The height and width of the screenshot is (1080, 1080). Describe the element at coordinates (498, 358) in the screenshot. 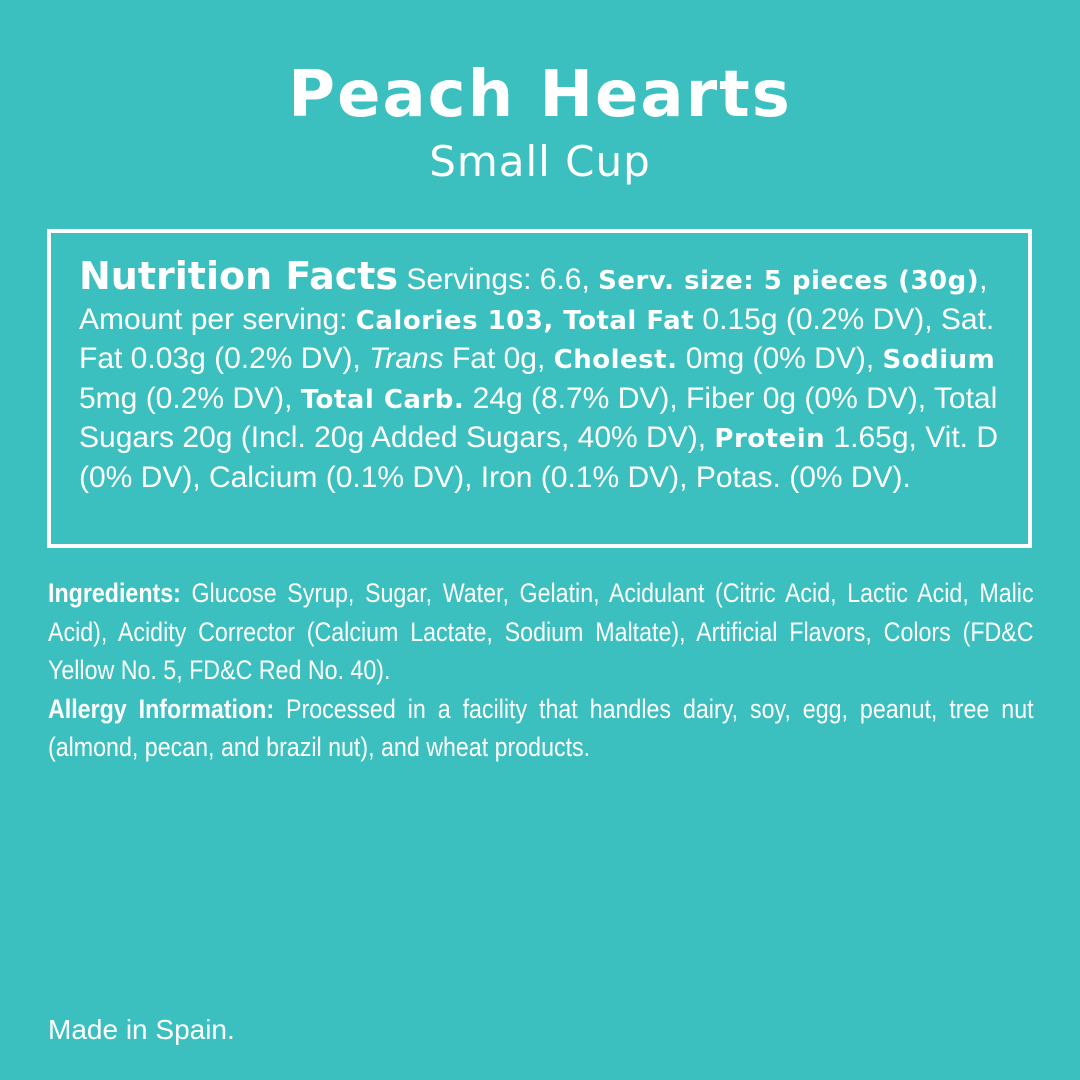

I see `trans-fat-value: Fat 0g,` at that location.